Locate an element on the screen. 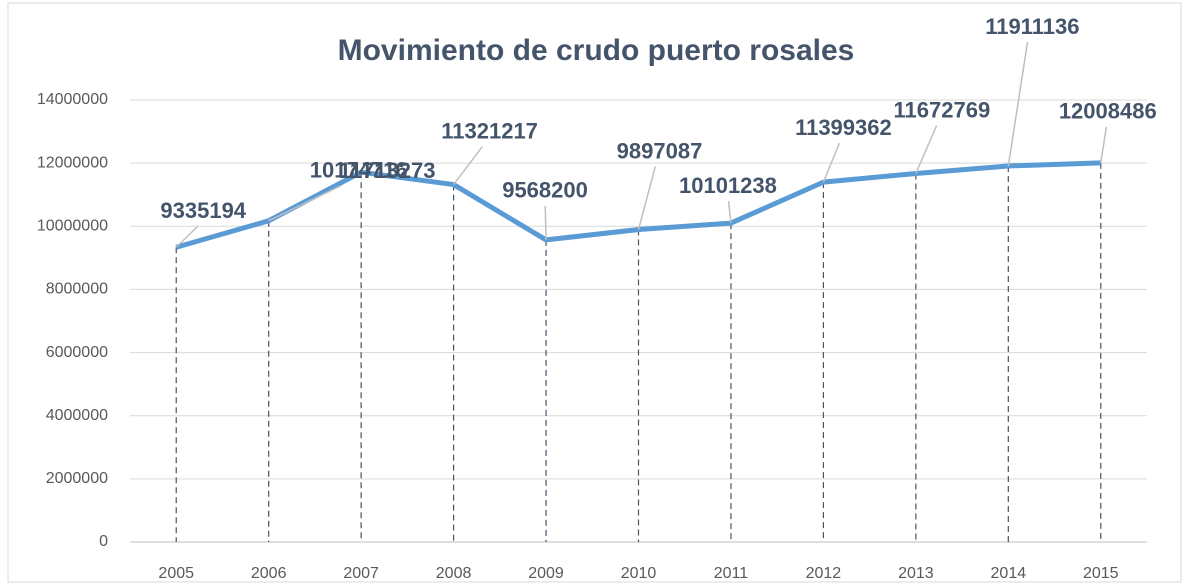 This screenshot has height=588, width=1189. data-label: 9335194 is located at coordinates (203, 210).